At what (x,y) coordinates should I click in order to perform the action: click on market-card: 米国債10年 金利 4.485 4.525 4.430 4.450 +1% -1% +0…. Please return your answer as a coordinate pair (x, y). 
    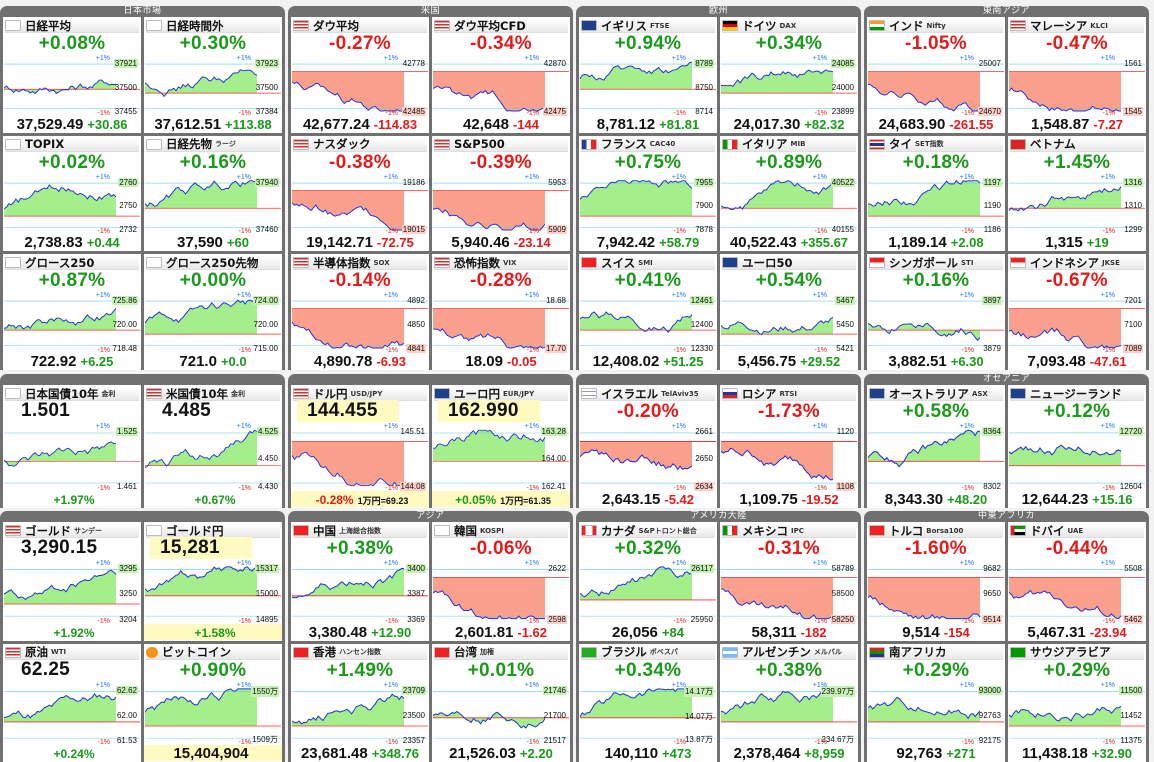
    Looking at the image, I should click on (213, 446).